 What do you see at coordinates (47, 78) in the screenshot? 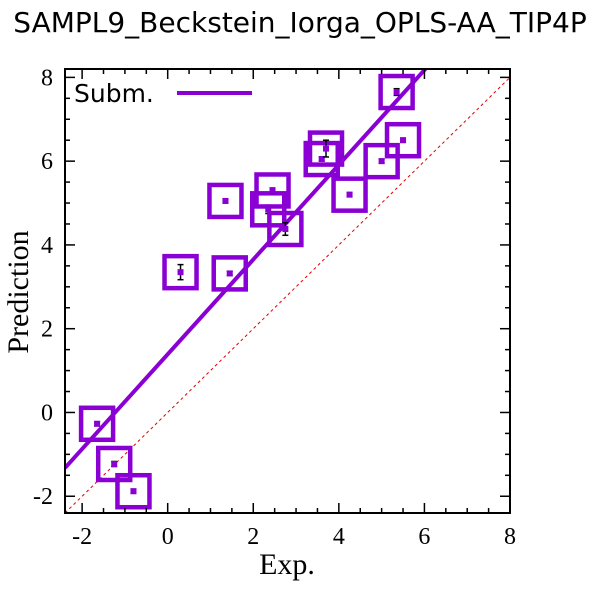
I see `y-tick-label: 8` at bounding box center [47, 78].